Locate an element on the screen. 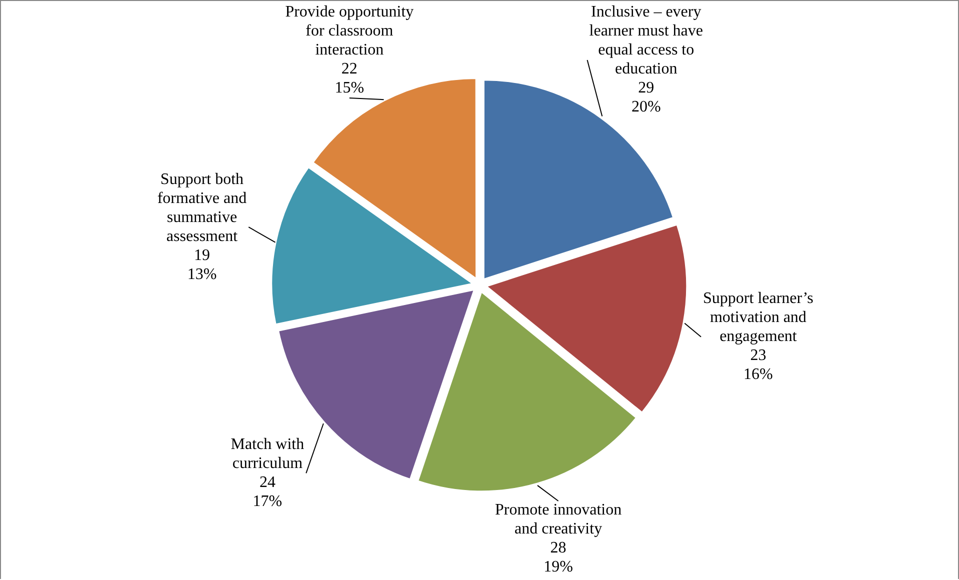 Image resolution: width=959 pixels, height=580 pixels. data-label: 22 15% is located at coordinates (349, 78).